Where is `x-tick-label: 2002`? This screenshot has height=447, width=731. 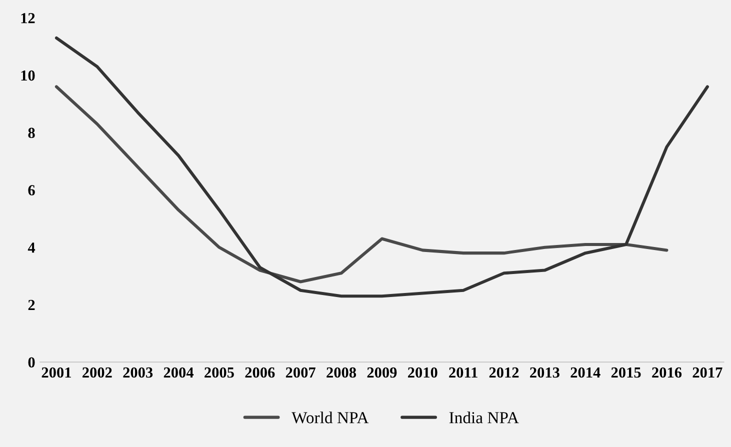
x-tick-label: 2002 is located at coordinates (97, 372).